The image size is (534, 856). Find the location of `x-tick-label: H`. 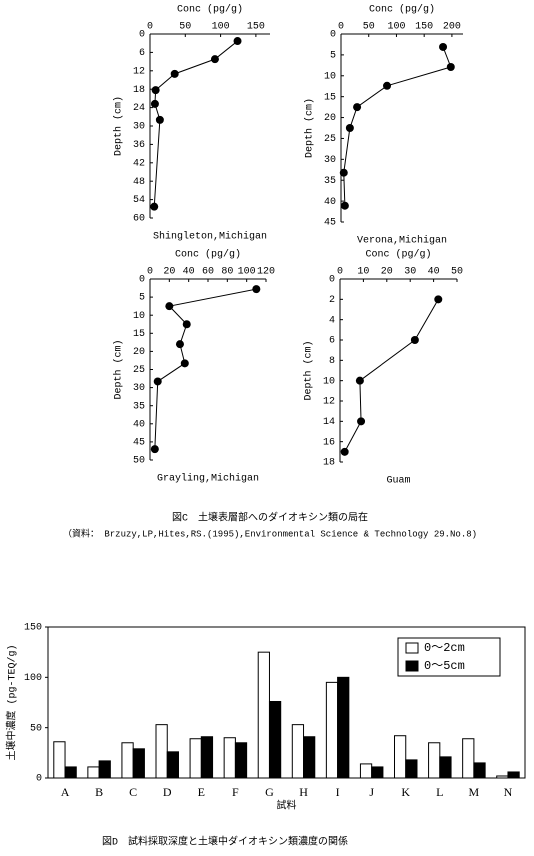

x-tick-label: H is located at coordinates (303, 792).